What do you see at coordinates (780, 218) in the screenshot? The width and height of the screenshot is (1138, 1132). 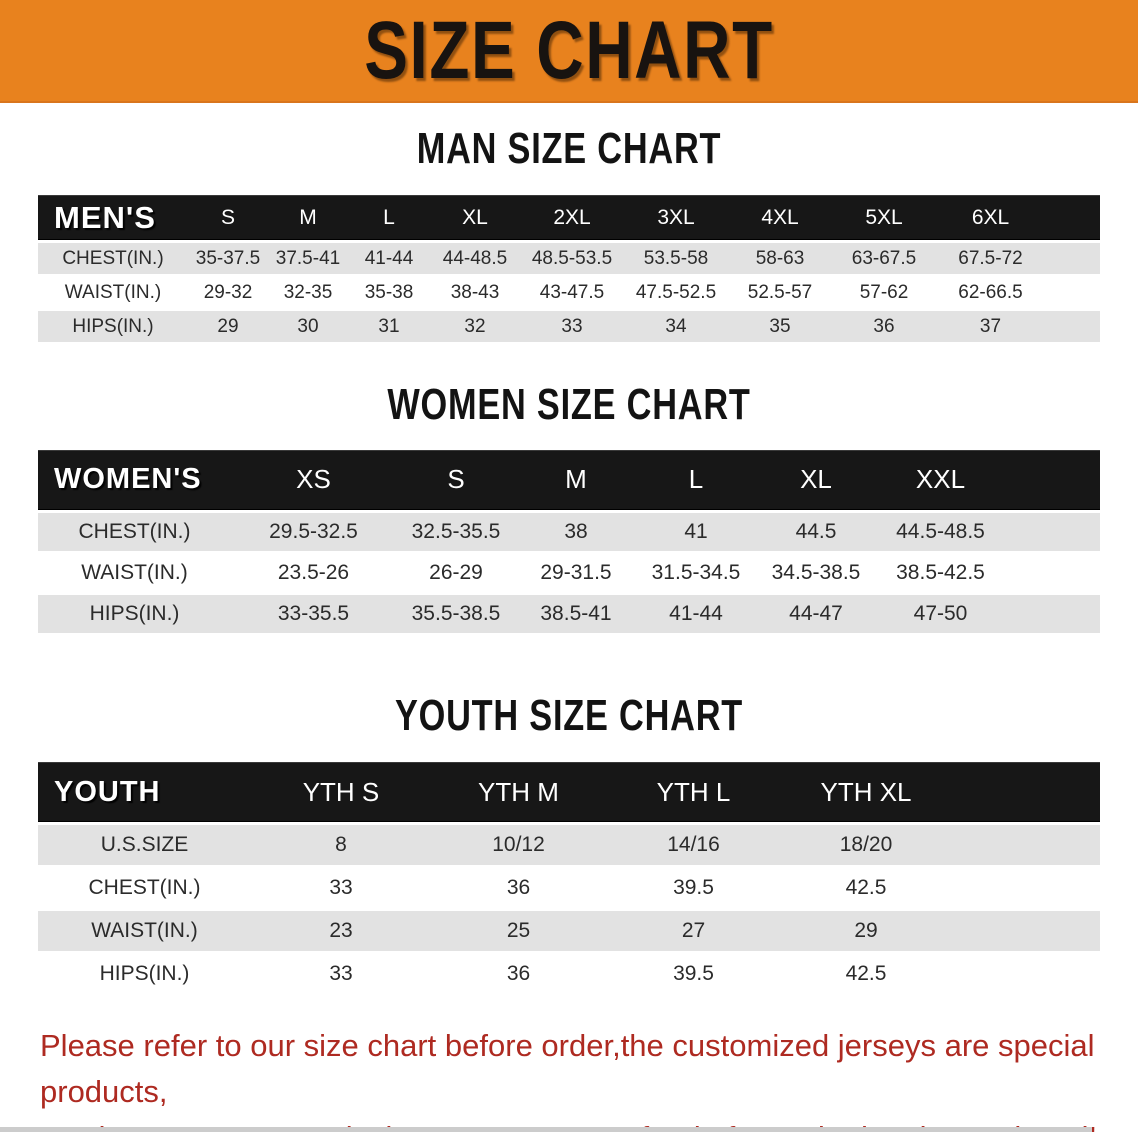 I see `men-size-header-6: 4XL` at bounding box center [780, 218].